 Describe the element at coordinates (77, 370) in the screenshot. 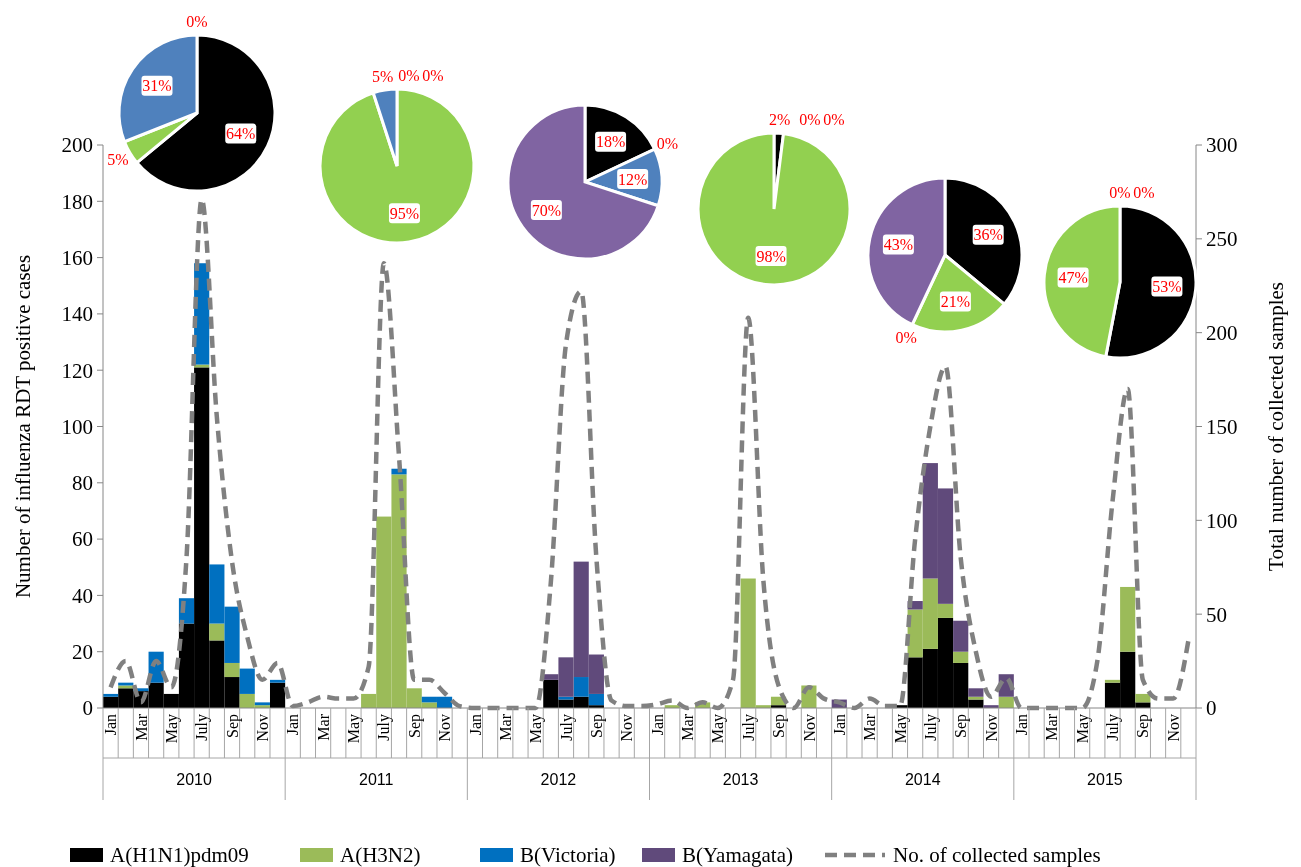

I see `y-tick-label: 120` at that location.